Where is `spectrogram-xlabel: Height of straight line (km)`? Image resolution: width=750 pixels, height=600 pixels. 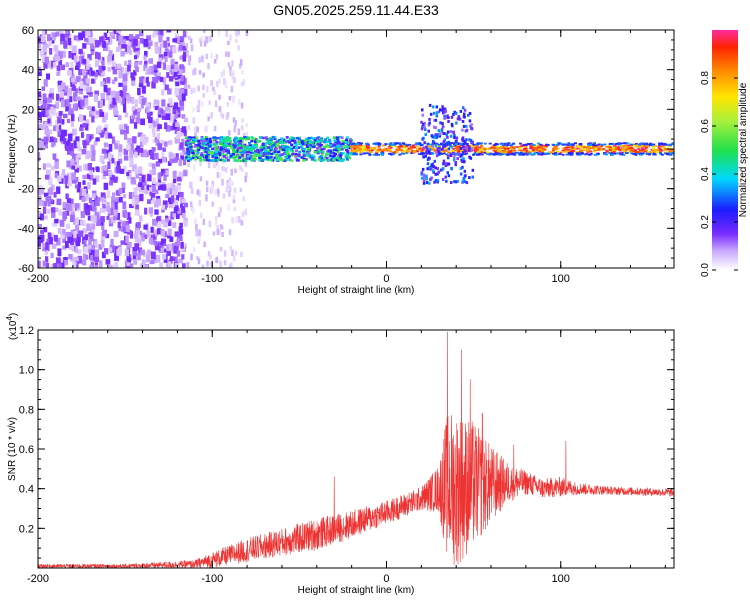 spectrogram-xlabel: Height of straight line (km) is located at coordinates (356, 290).